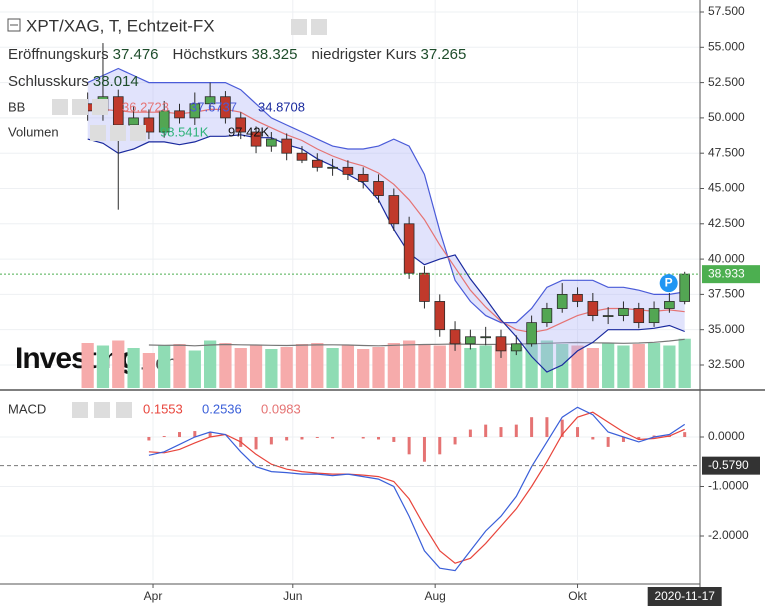 This screenshot has height=606, width=765. I want to click on volume-legend-value: 97.42K, so click(249, 131).